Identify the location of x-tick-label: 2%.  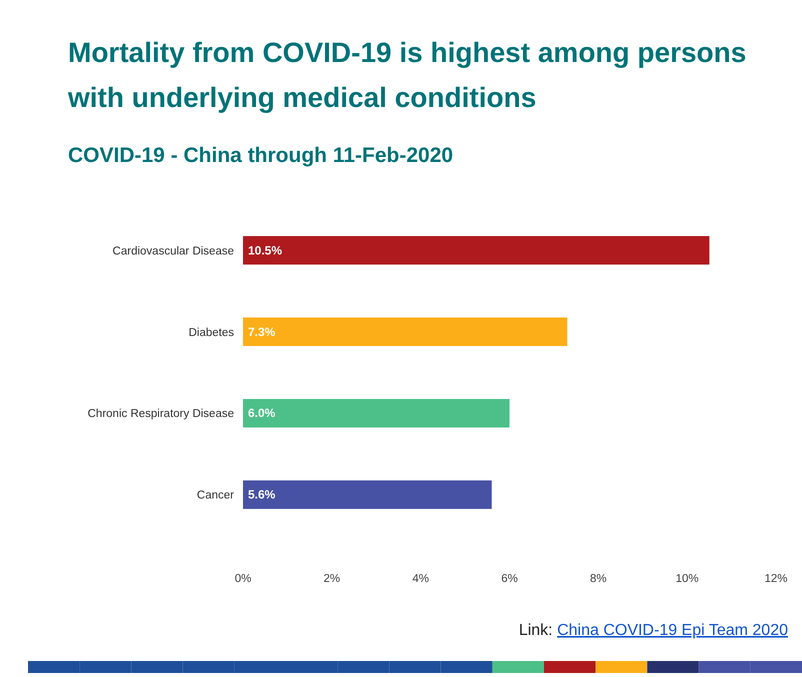
(332, 579).